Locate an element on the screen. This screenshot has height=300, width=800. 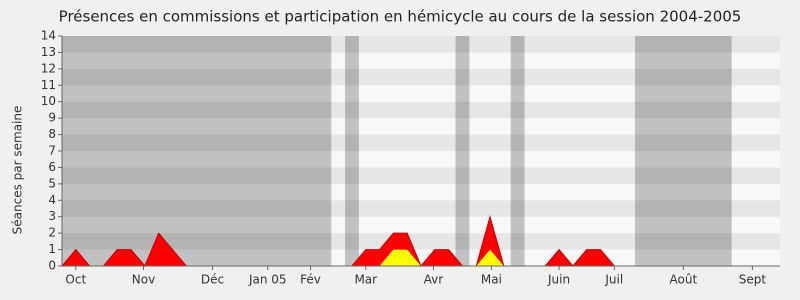
y-tick-label: 5 is located at coordinates (52, 183).